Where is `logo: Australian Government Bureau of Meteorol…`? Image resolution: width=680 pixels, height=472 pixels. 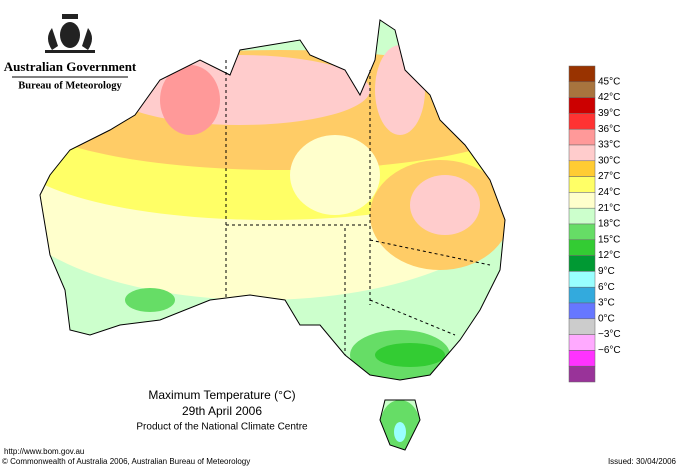
logo: Australian Government Bureau of Meteorol… is located at coordinates (70, 52).